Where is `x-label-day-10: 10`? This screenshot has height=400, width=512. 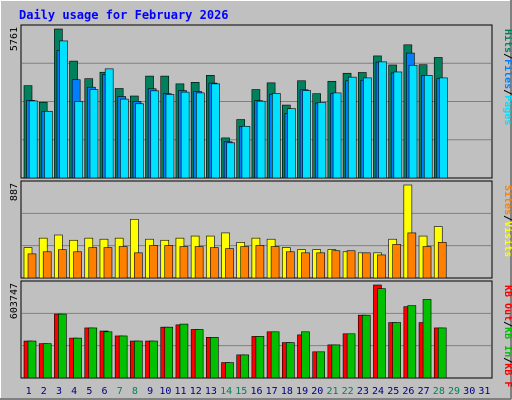 x-label-day-10: 10 is located at coordinates (165, 391).